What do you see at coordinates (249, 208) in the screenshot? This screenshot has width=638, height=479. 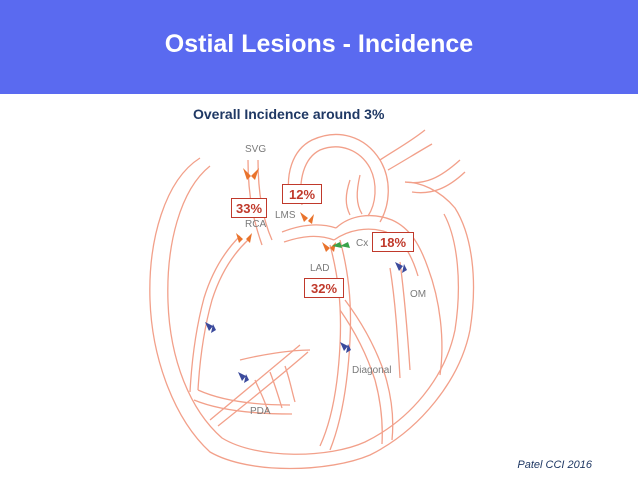 I see `rca-percentage-box: 33%` at bounding box center [249, 208].